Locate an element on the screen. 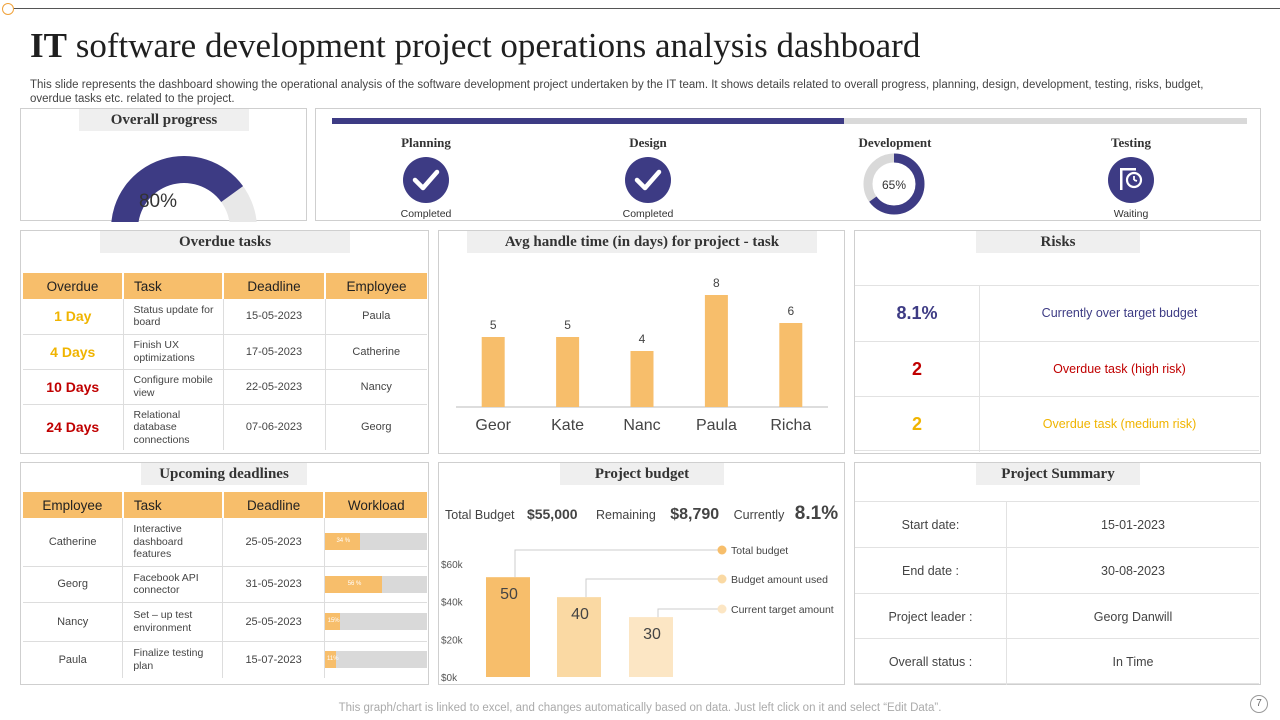 The width and height of the screenshot is (1280, 720). summary-value: 30-08-2023 is located at coordinates (1133, 571).